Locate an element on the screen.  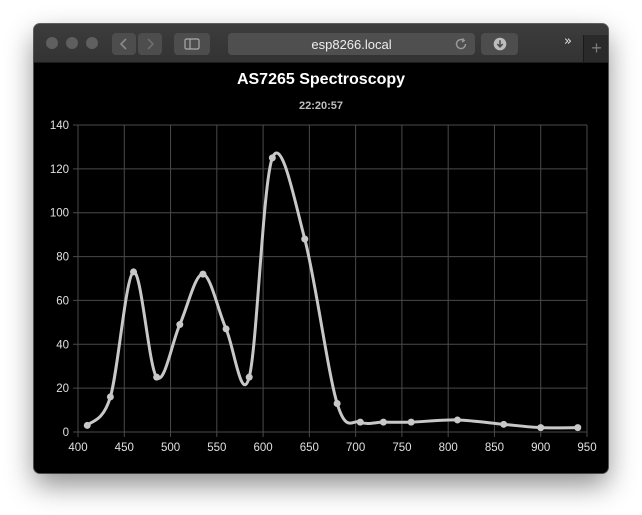
x-tick-label: 750 is located at coordinates (401, 448).